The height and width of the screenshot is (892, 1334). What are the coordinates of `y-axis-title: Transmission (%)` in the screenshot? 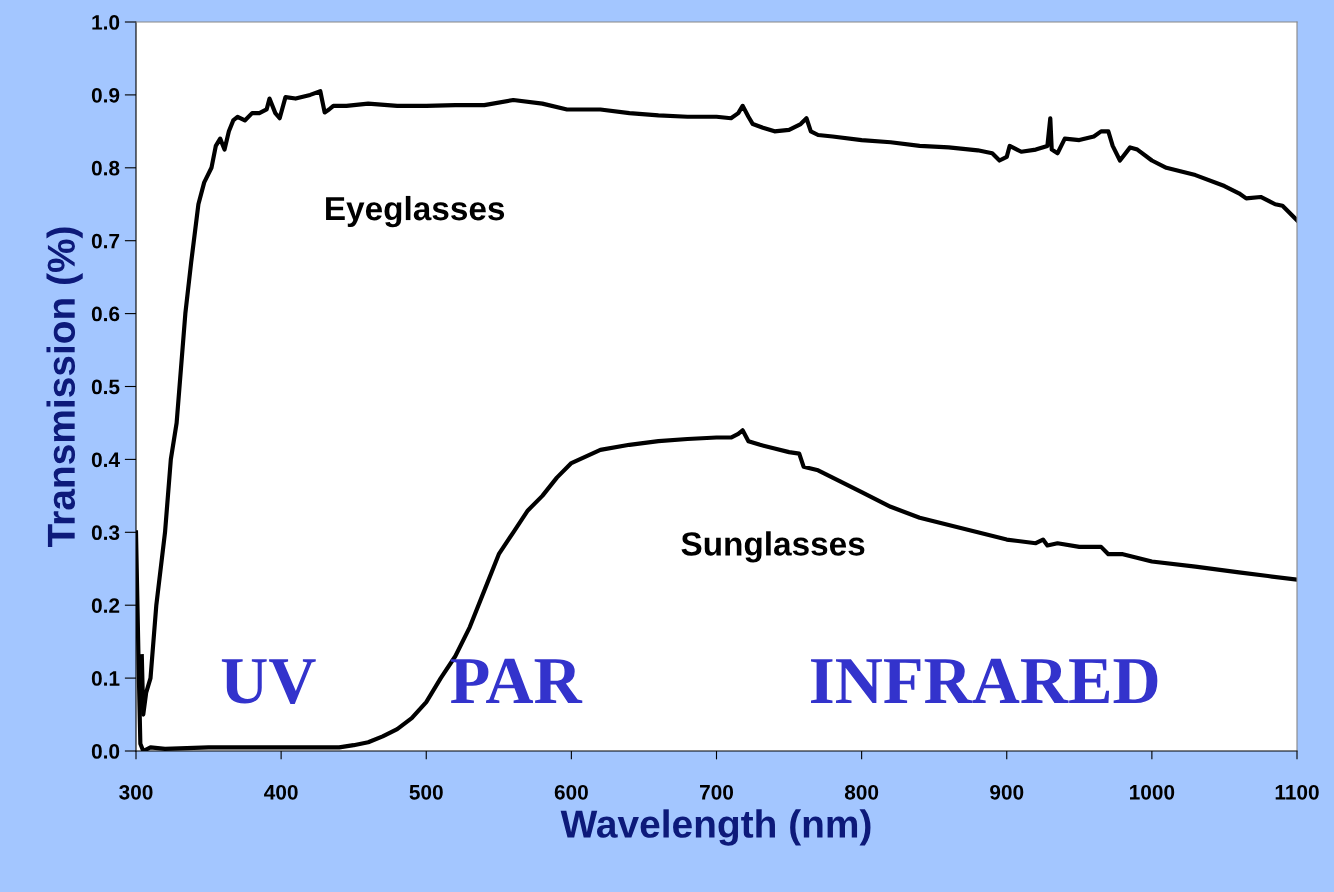 It's located at (64, 387).